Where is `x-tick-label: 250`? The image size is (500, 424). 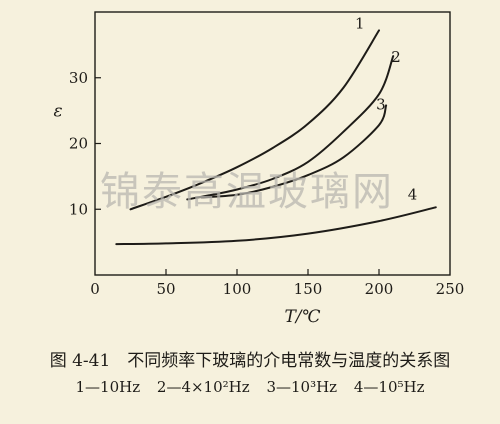 x-tick-label: 250 is located at coordinates (450, 289).